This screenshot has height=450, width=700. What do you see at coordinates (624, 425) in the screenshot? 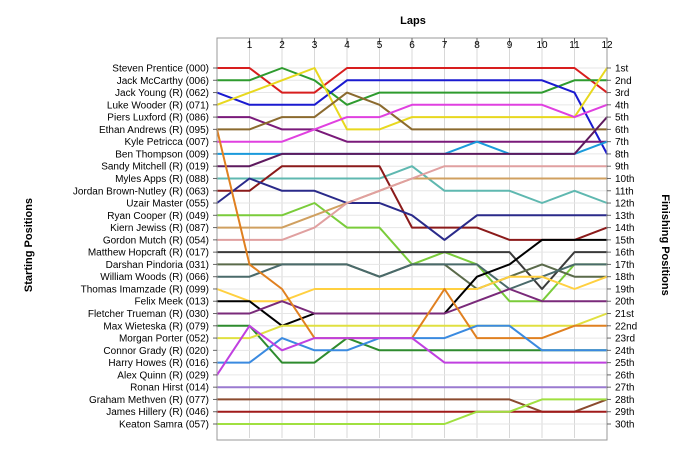
I see `finishing-position-label: 30th` at bounding box center [624, 425].